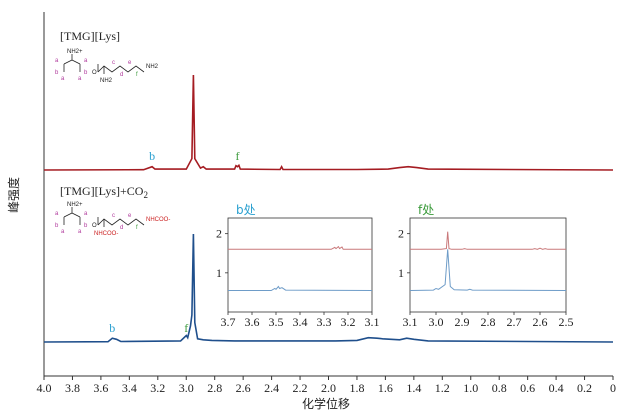 The height and width of the screenshot is (414, 636). Describe the element at coordinates (121, 75) in the screenshot. I see `struct-d-top: d` at that location.